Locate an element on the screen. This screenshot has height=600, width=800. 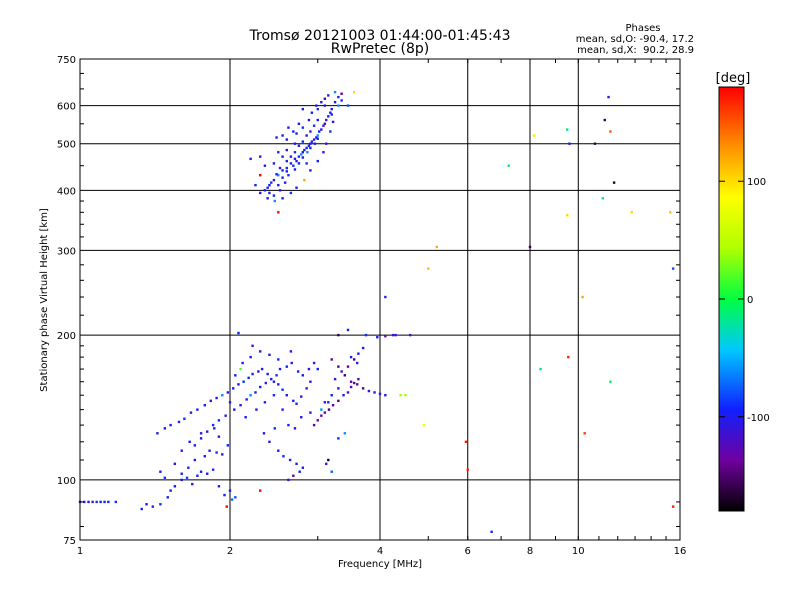
y-tick-label: 75 is located at coordinates (69, 541).